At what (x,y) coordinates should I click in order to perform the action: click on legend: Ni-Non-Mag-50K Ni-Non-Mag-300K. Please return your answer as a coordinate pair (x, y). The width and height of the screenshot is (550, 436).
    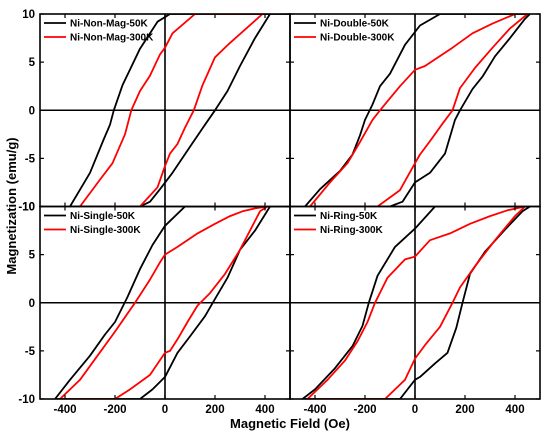
    Looking at the image, I should click on (99, 31).